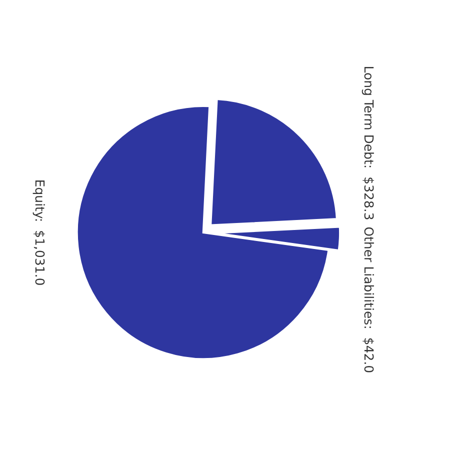 This screenshot has height=465, width=452. I want to click on slice-label: Equity: $1,031.0, so click(38, 232).